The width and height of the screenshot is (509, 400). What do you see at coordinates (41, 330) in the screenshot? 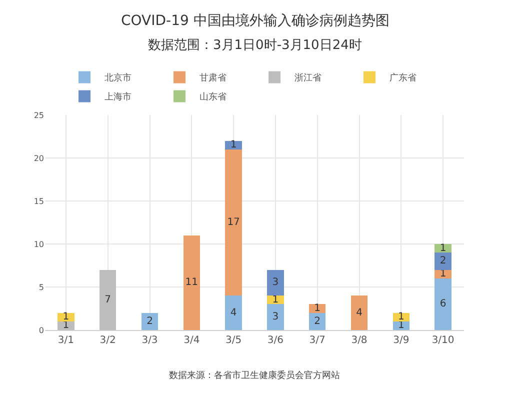
I see `y-tick-label: 0` at bounding box center [41, 330].